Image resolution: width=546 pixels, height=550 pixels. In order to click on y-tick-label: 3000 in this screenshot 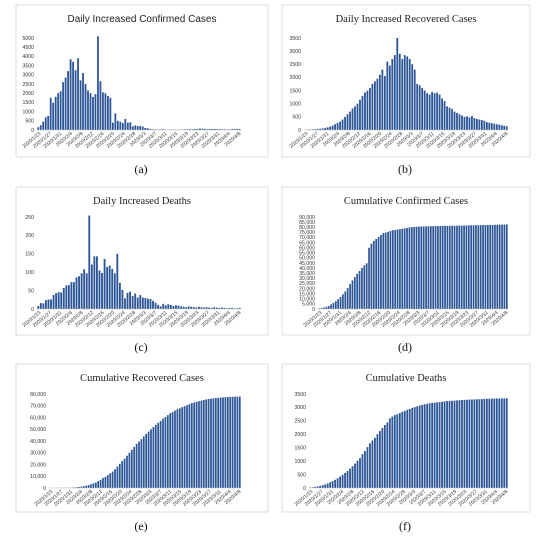, I will do `click(300, 408)`.